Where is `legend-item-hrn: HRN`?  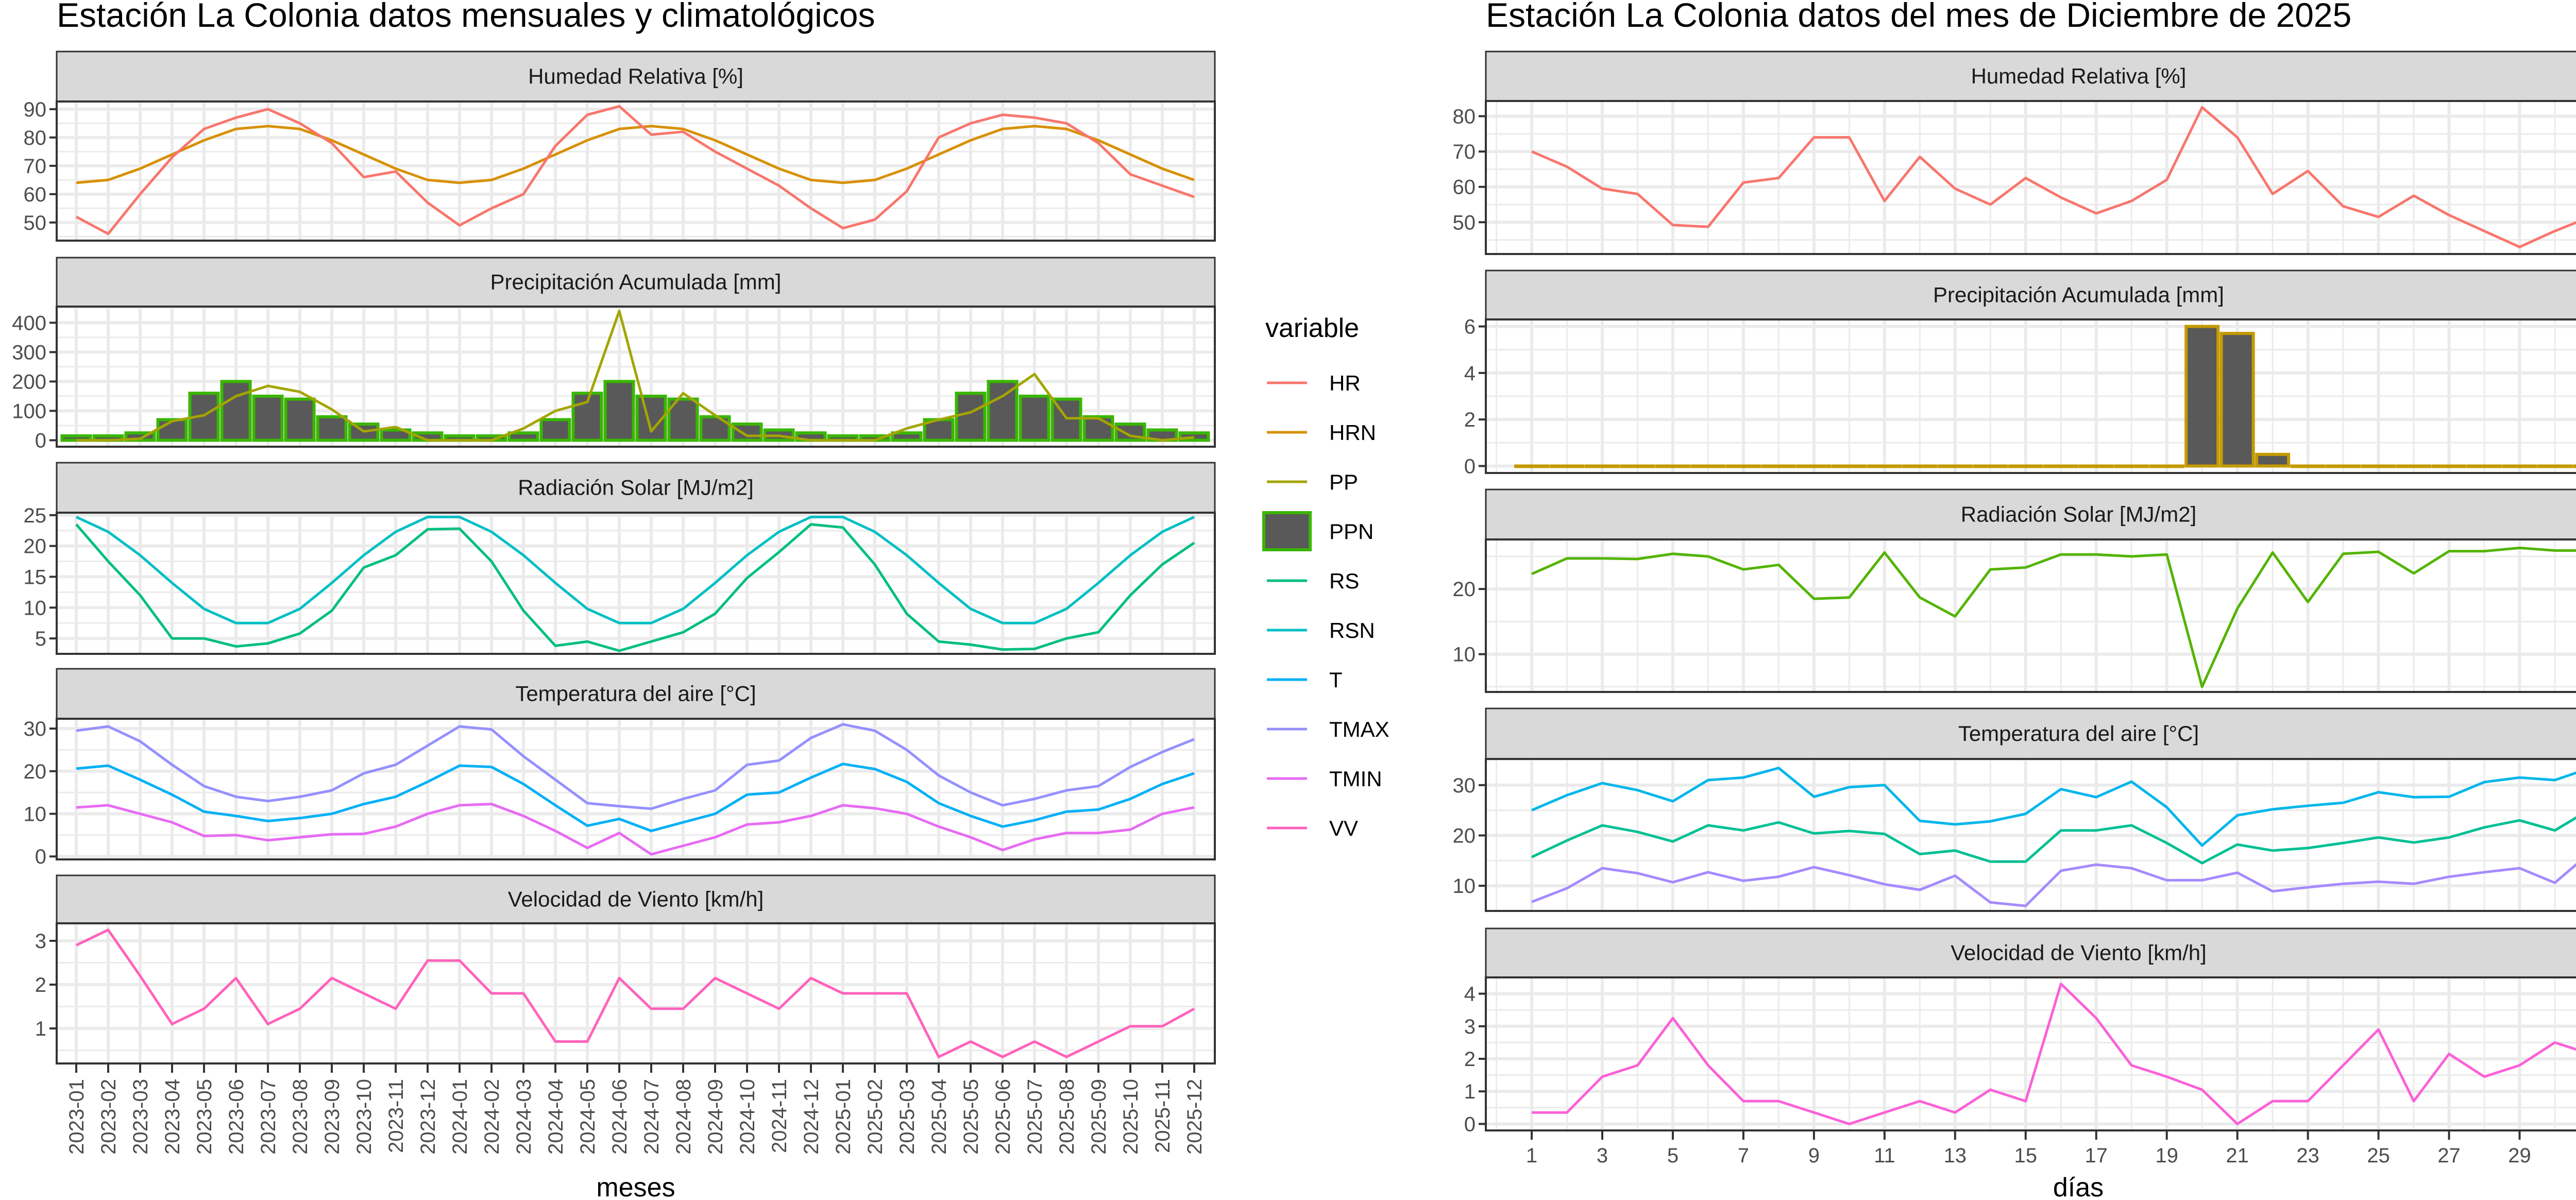 legend-item-hrn: HRN is located at coordinates (1321, 432).